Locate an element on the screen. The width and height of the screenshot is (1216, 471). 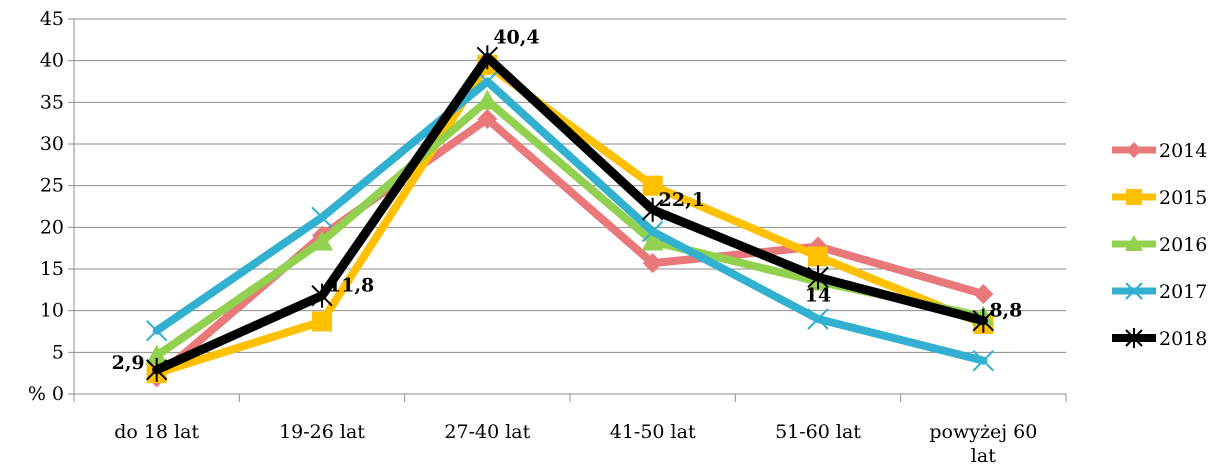
x-tick-label: powyżej 60 is located at coordinates (983, 432).